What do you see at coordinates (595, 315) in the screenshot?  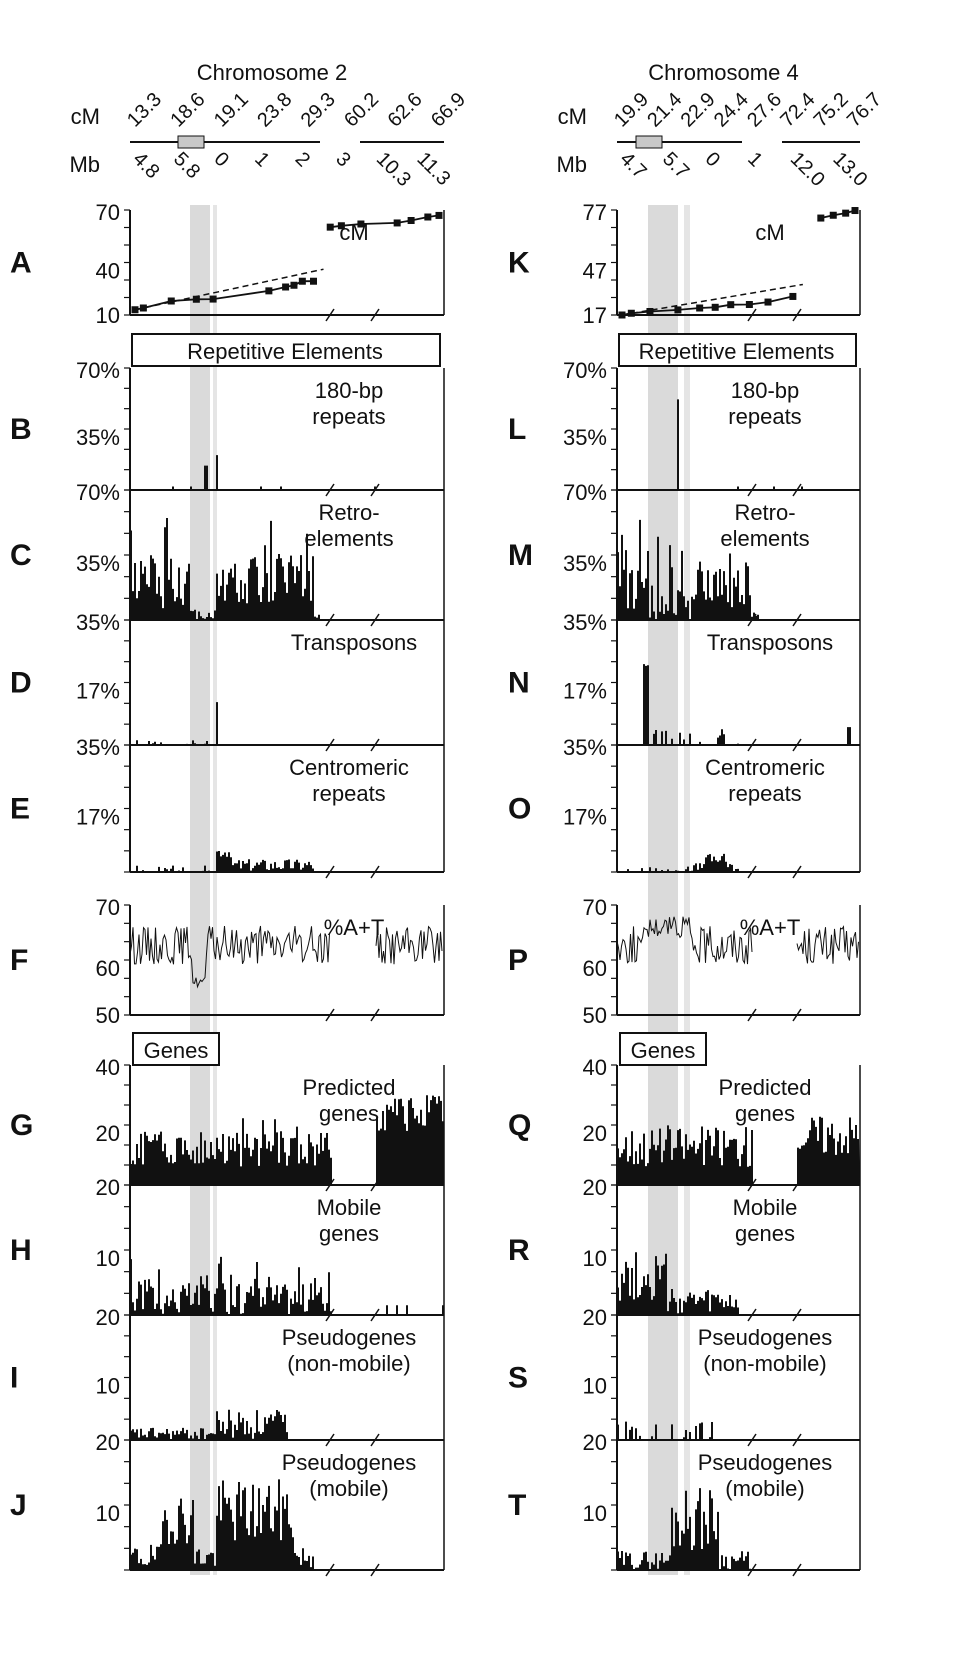 I see `tick-label: 17` at bounding box center [595, 315].